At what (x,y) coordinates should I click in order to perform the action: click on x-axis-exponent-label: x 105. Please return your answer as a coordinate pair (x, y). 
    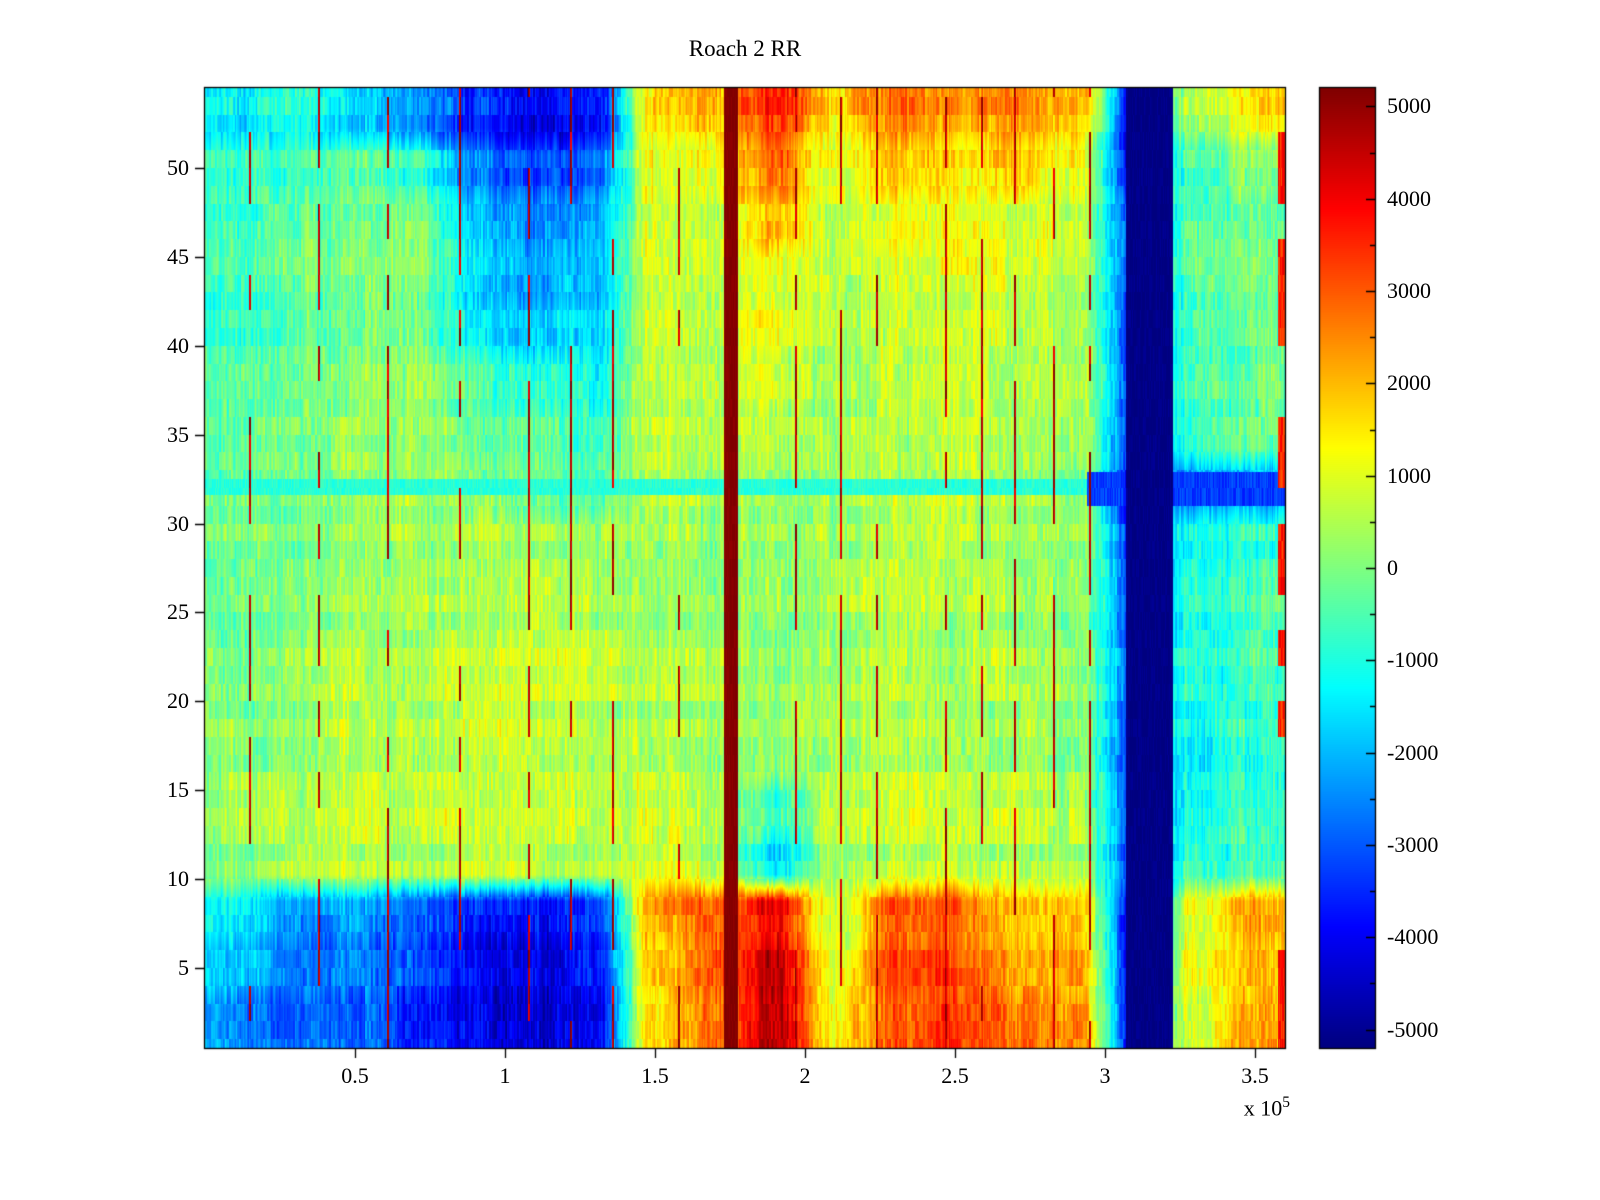
    Looking at the image, I should click on (1205, 1107).